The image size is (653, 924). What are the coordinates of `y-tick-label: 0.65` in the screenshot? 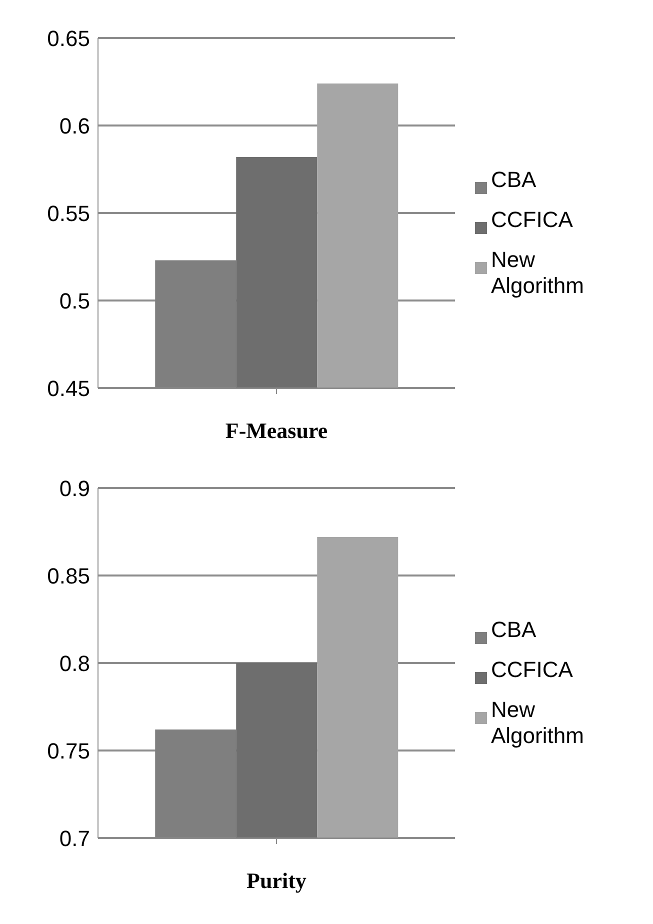 It's located at (68, 38).